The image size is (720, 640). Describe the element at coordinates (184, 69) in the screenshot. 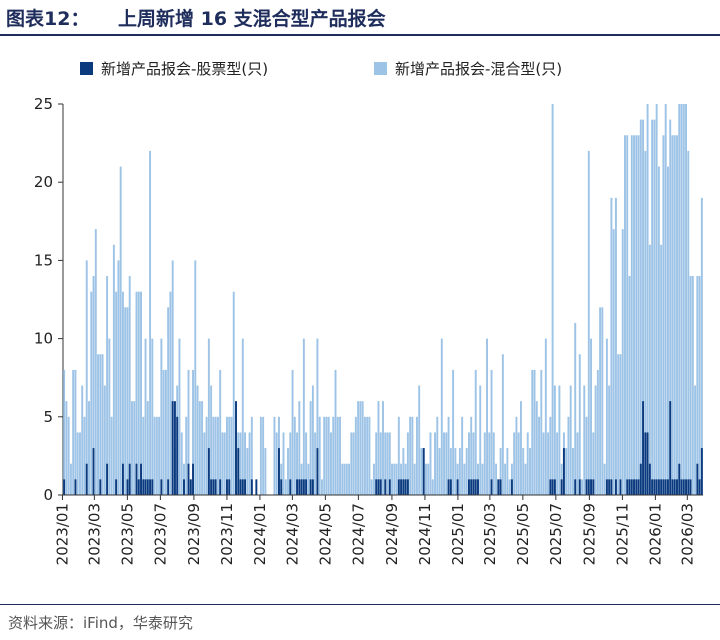

I see `legend-label-stock: 新增产品报会-股票型(只)` at that location.